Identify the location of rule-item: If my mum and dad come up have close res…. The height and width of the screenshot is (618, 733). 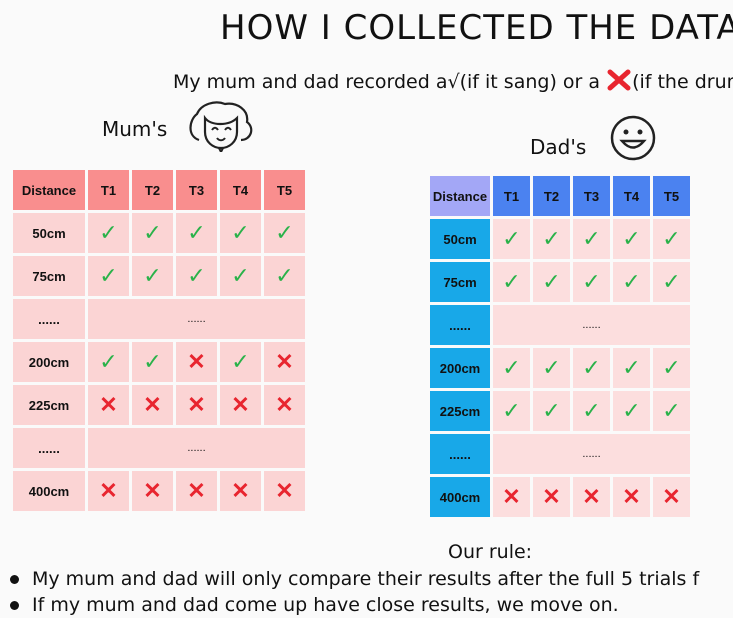
(351, 605).